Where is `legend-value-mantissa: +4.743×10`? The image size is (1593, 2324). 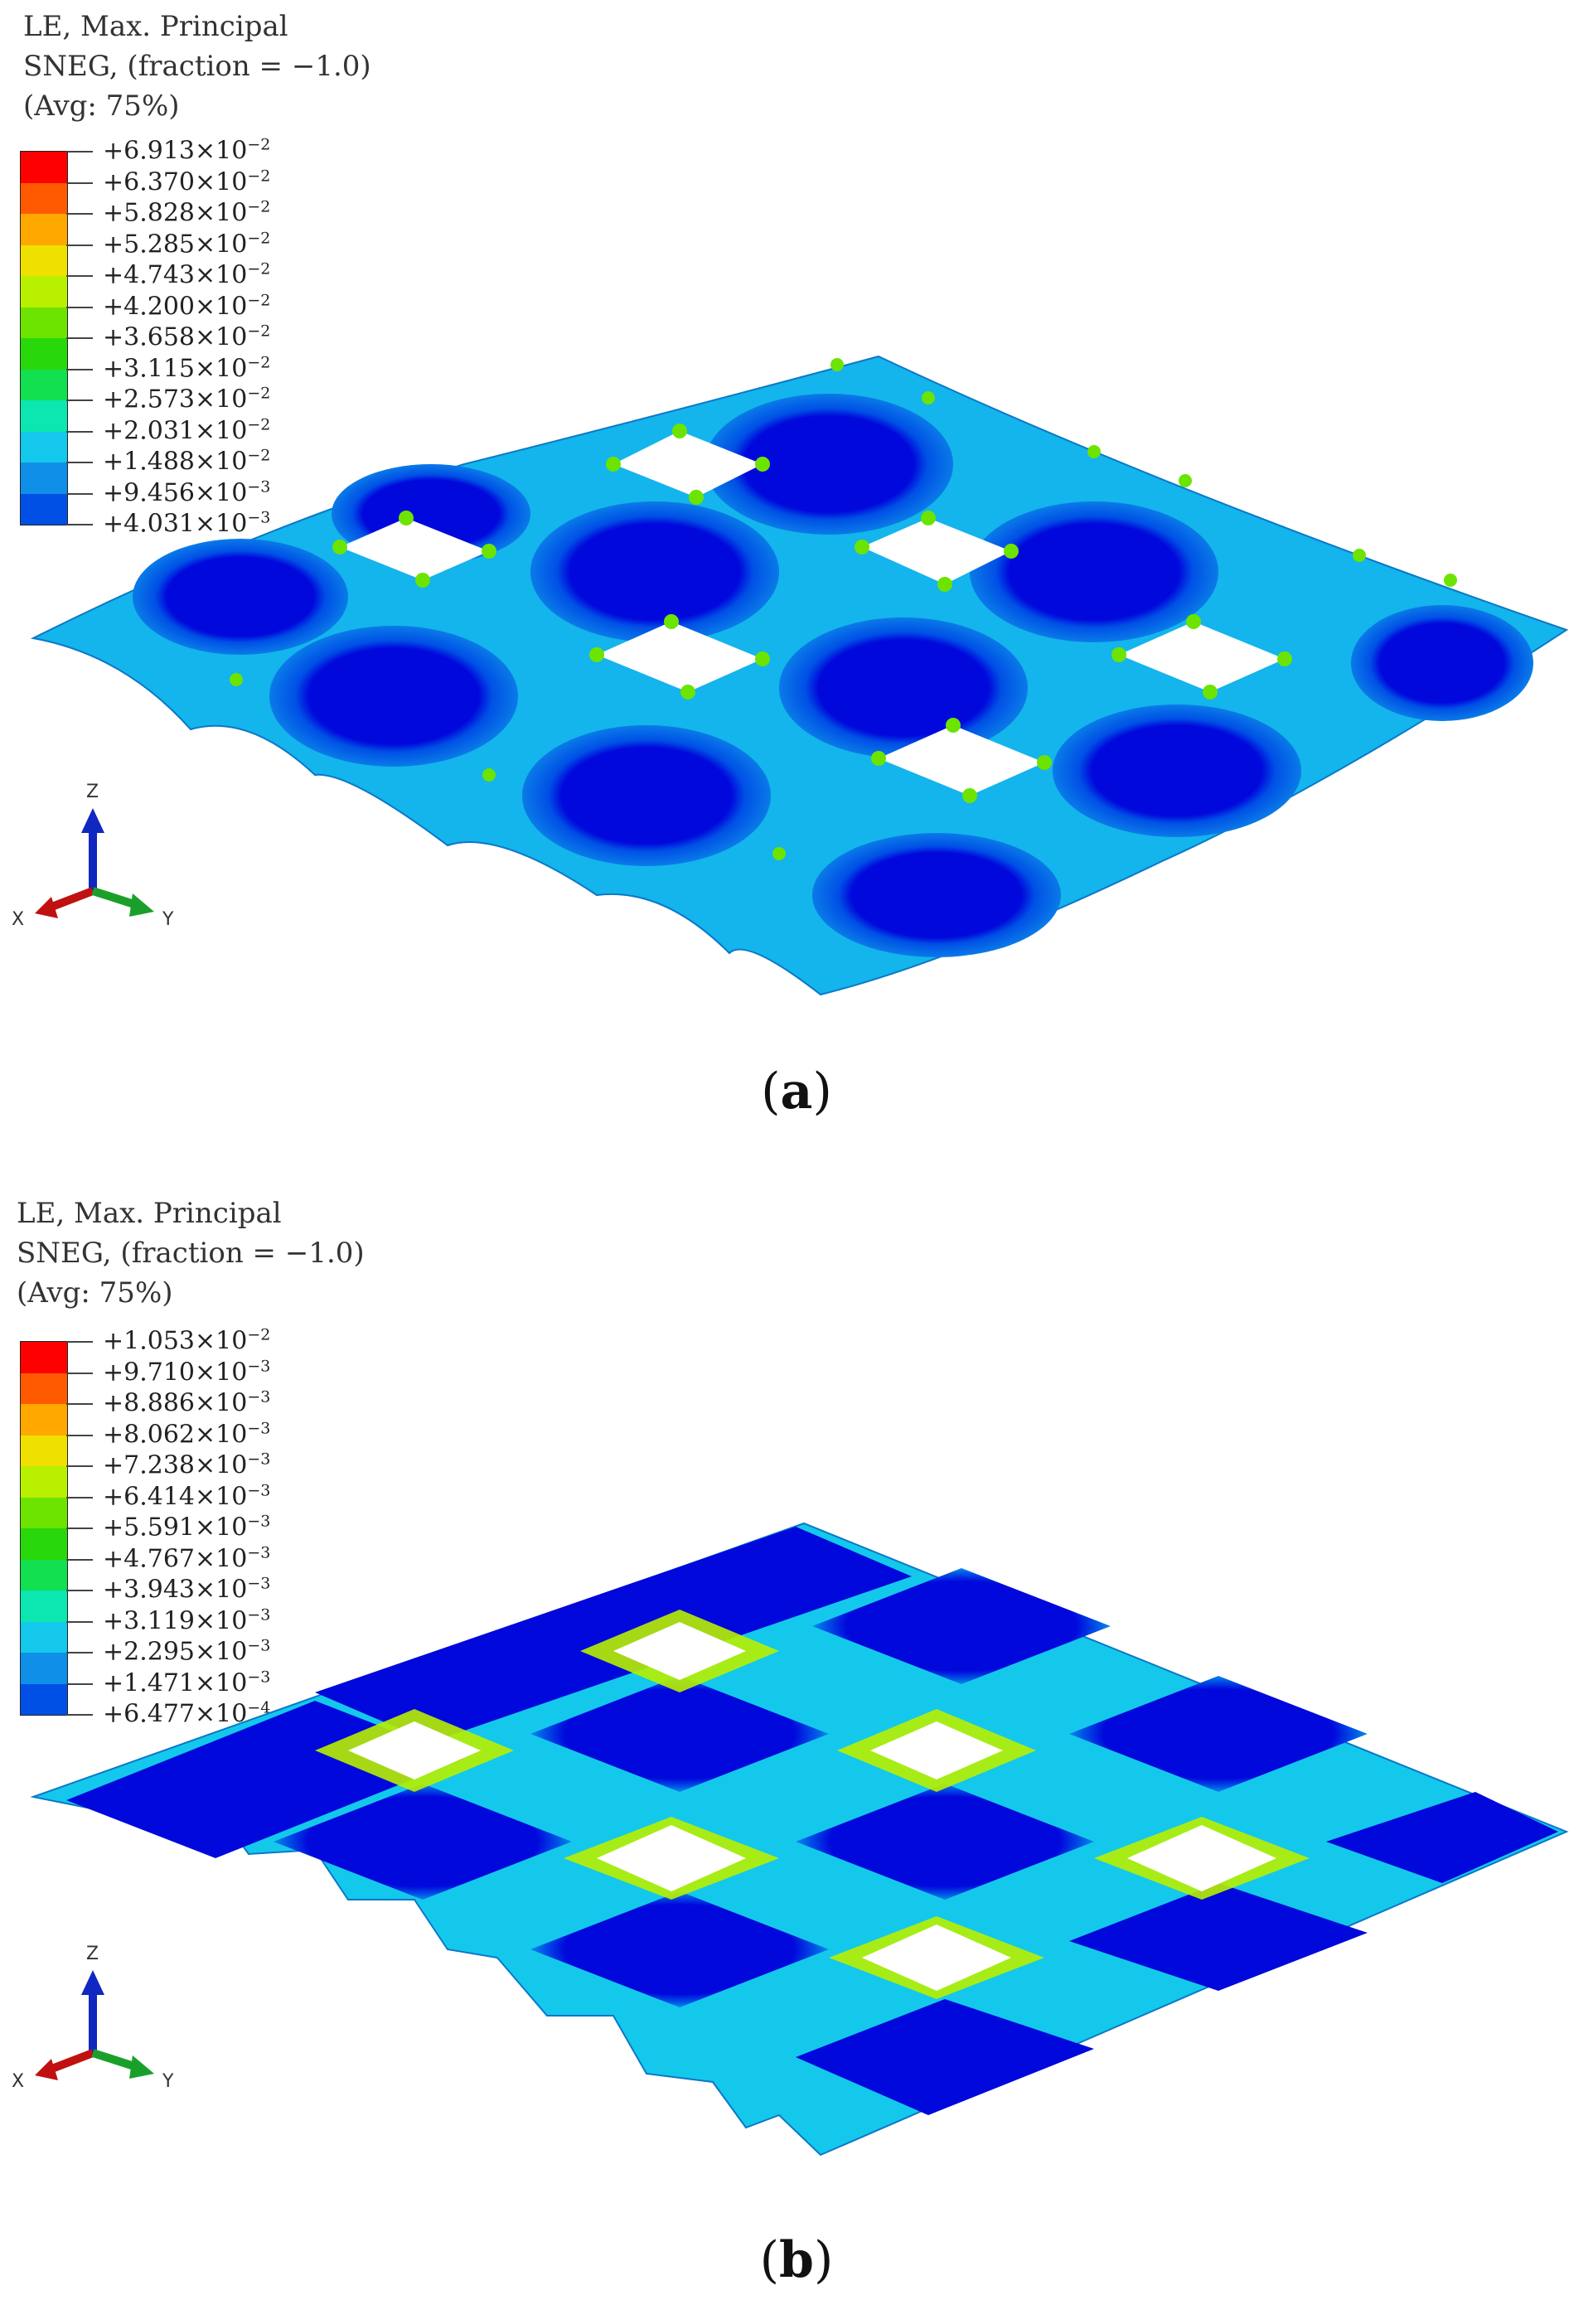 legend-value-mantissa: +4.743×10 is located at coordinates (175, 275).